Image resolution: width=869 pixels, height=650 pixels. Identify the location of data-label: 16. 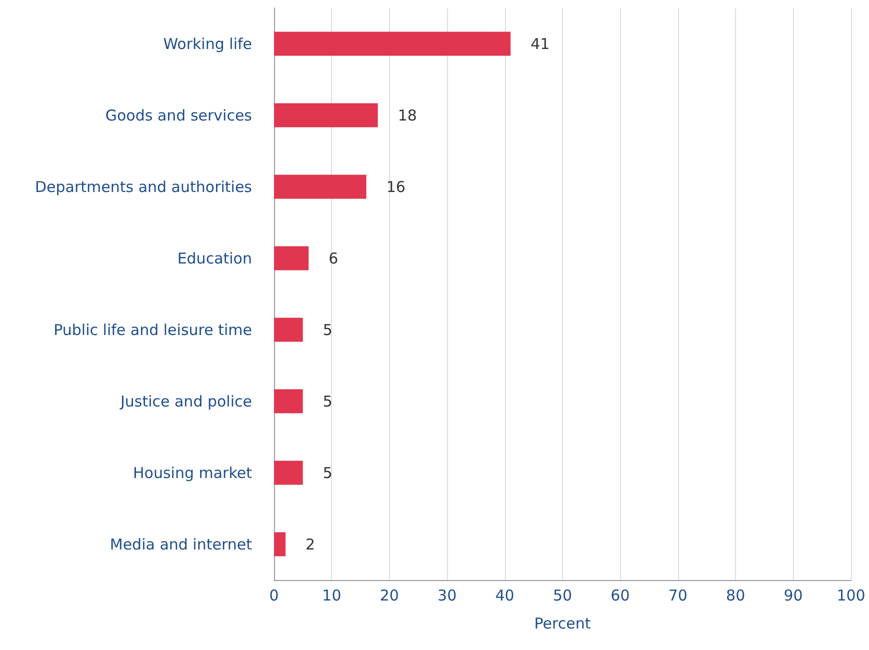
(396, 187).